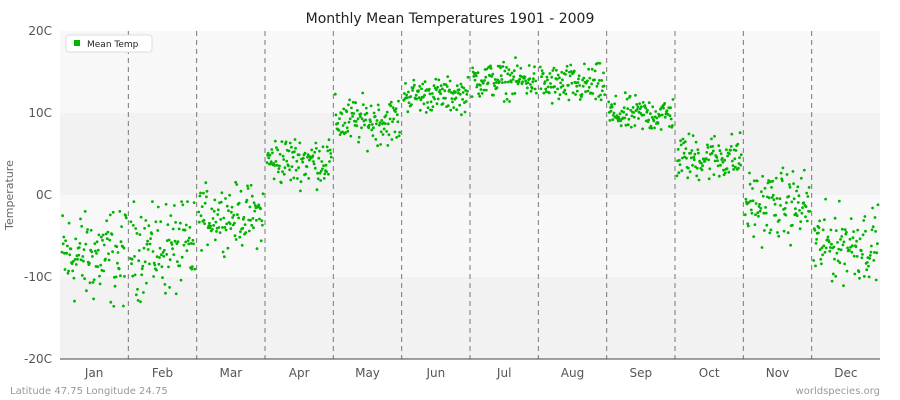 This screenshot has height=400, width=900. I want to click on footer-credit: worldspecies.org, so click(838, 391).